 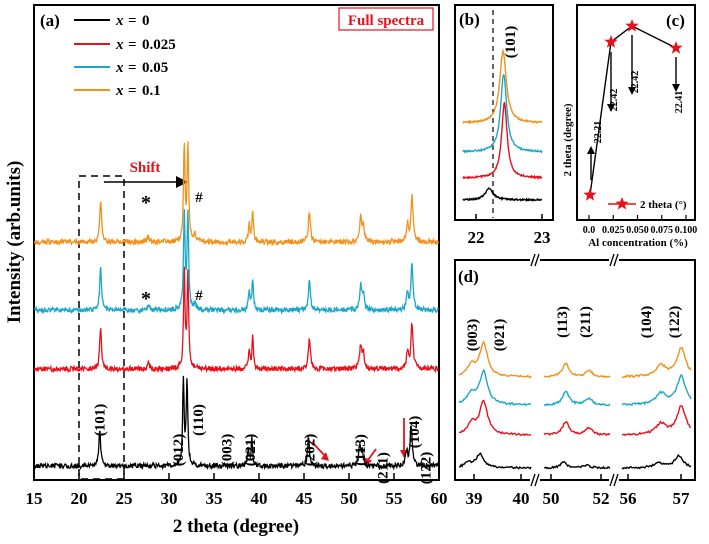 I want to click on legend-entry-1: x = 0.025, so click(x=125, y=45).